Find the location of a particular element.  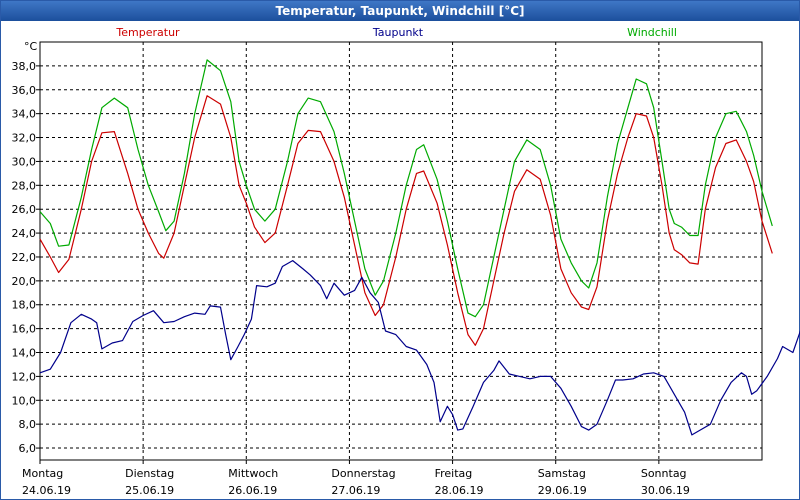

x-tick-date-1: 25.06.19 is located at coordinates (149, 490).